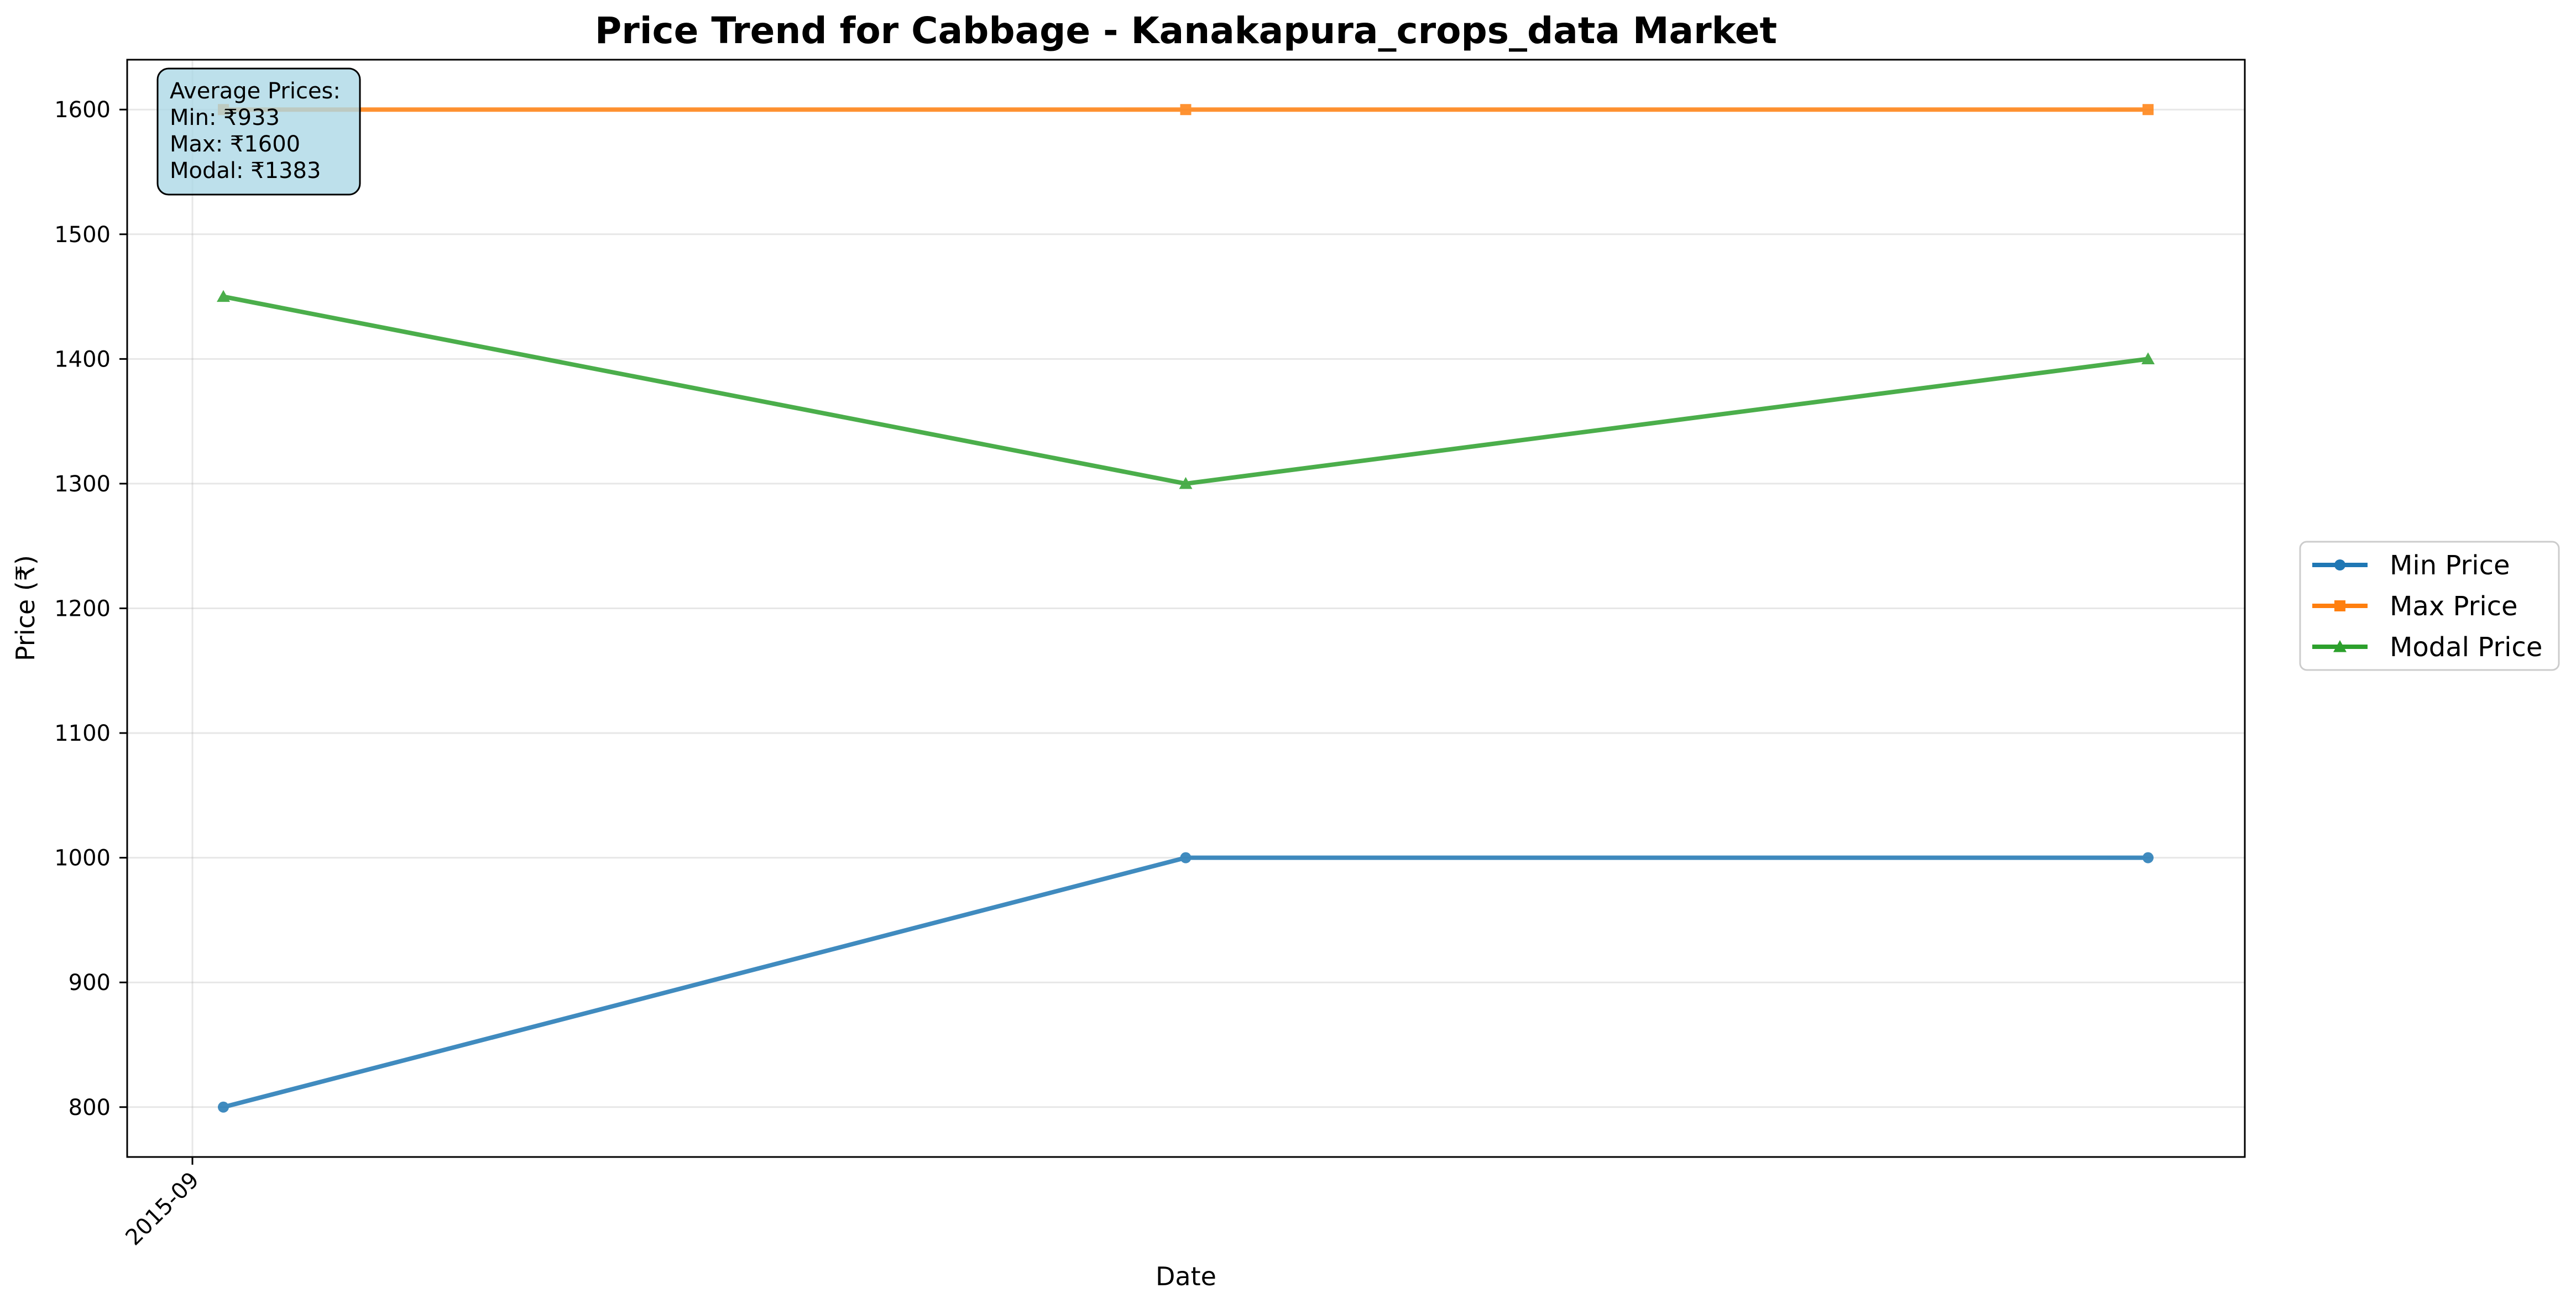  I want to click on y-axis-ticks: 800 900 1000 1100 1200 1300 1400 1500 1600, so click(90, 609).